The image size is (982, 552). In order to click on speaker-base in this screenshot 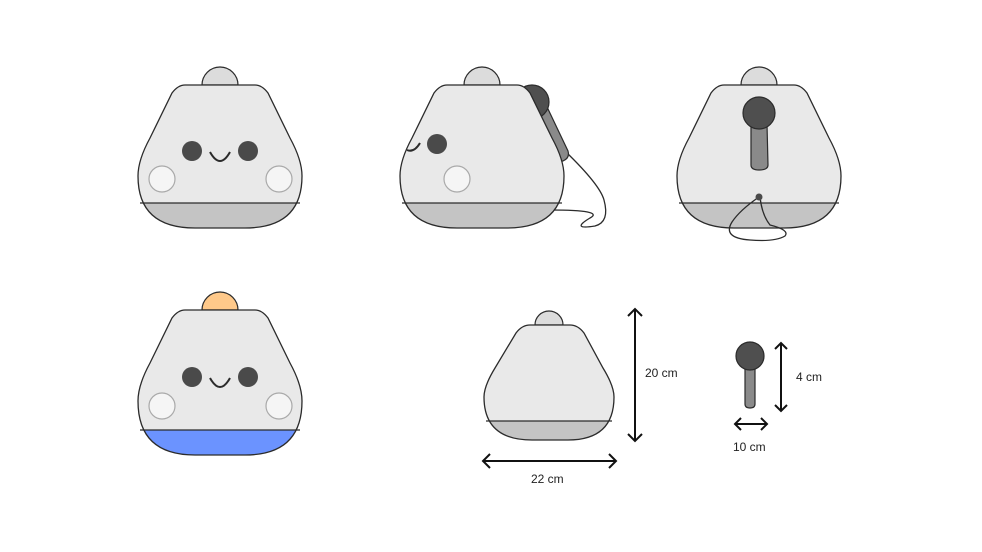, I will do `click(549, 430)`.